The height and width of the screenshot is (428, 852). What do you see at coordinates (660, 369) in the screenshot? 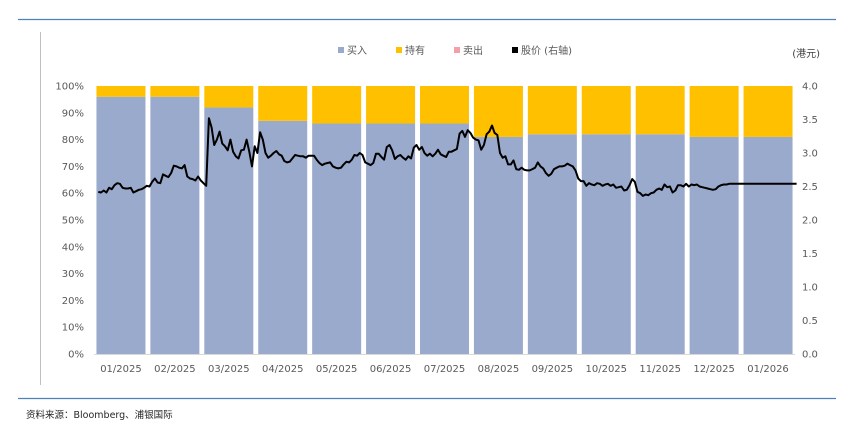
I see `x-tick-label: 11/2025` at bounding box center [660, 369].